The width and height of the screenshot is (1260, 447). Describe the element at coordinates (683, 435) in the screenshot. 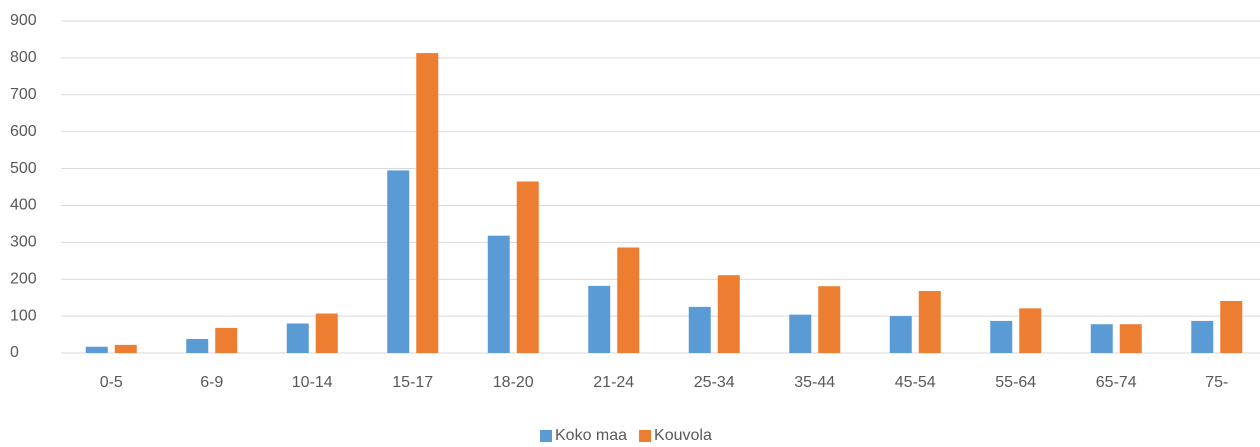

I see `legend-label: Kouvola` at that location.